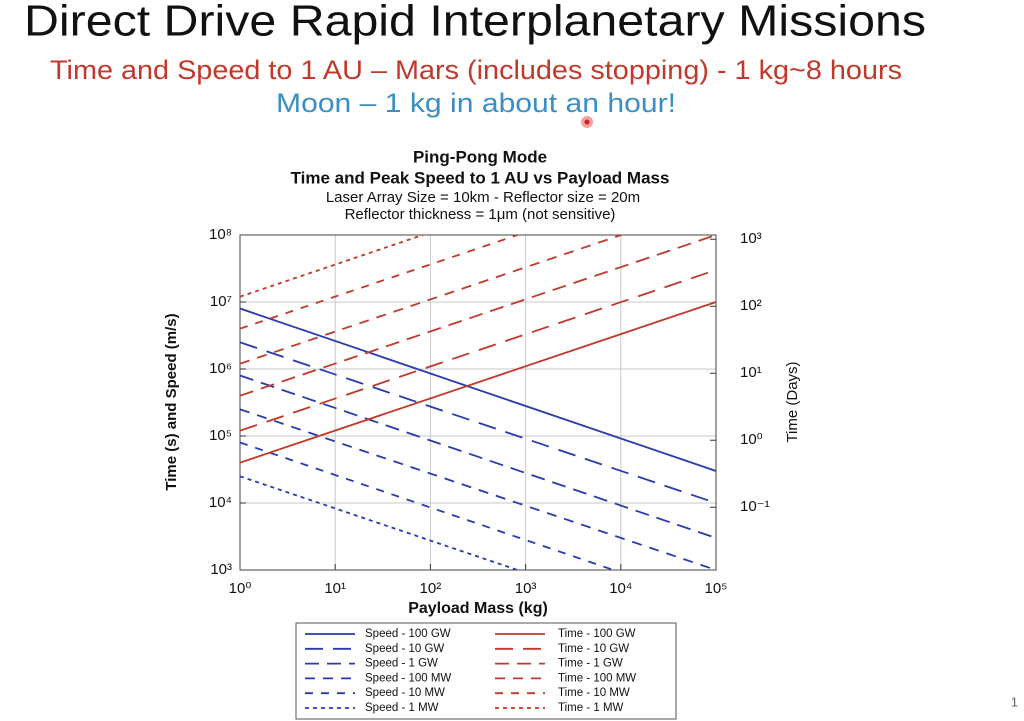  What do you see at coordinates (751, 439) in the screenshot?
I see `y2-tick-label: 10⁰` at bounding box center [751, 439].